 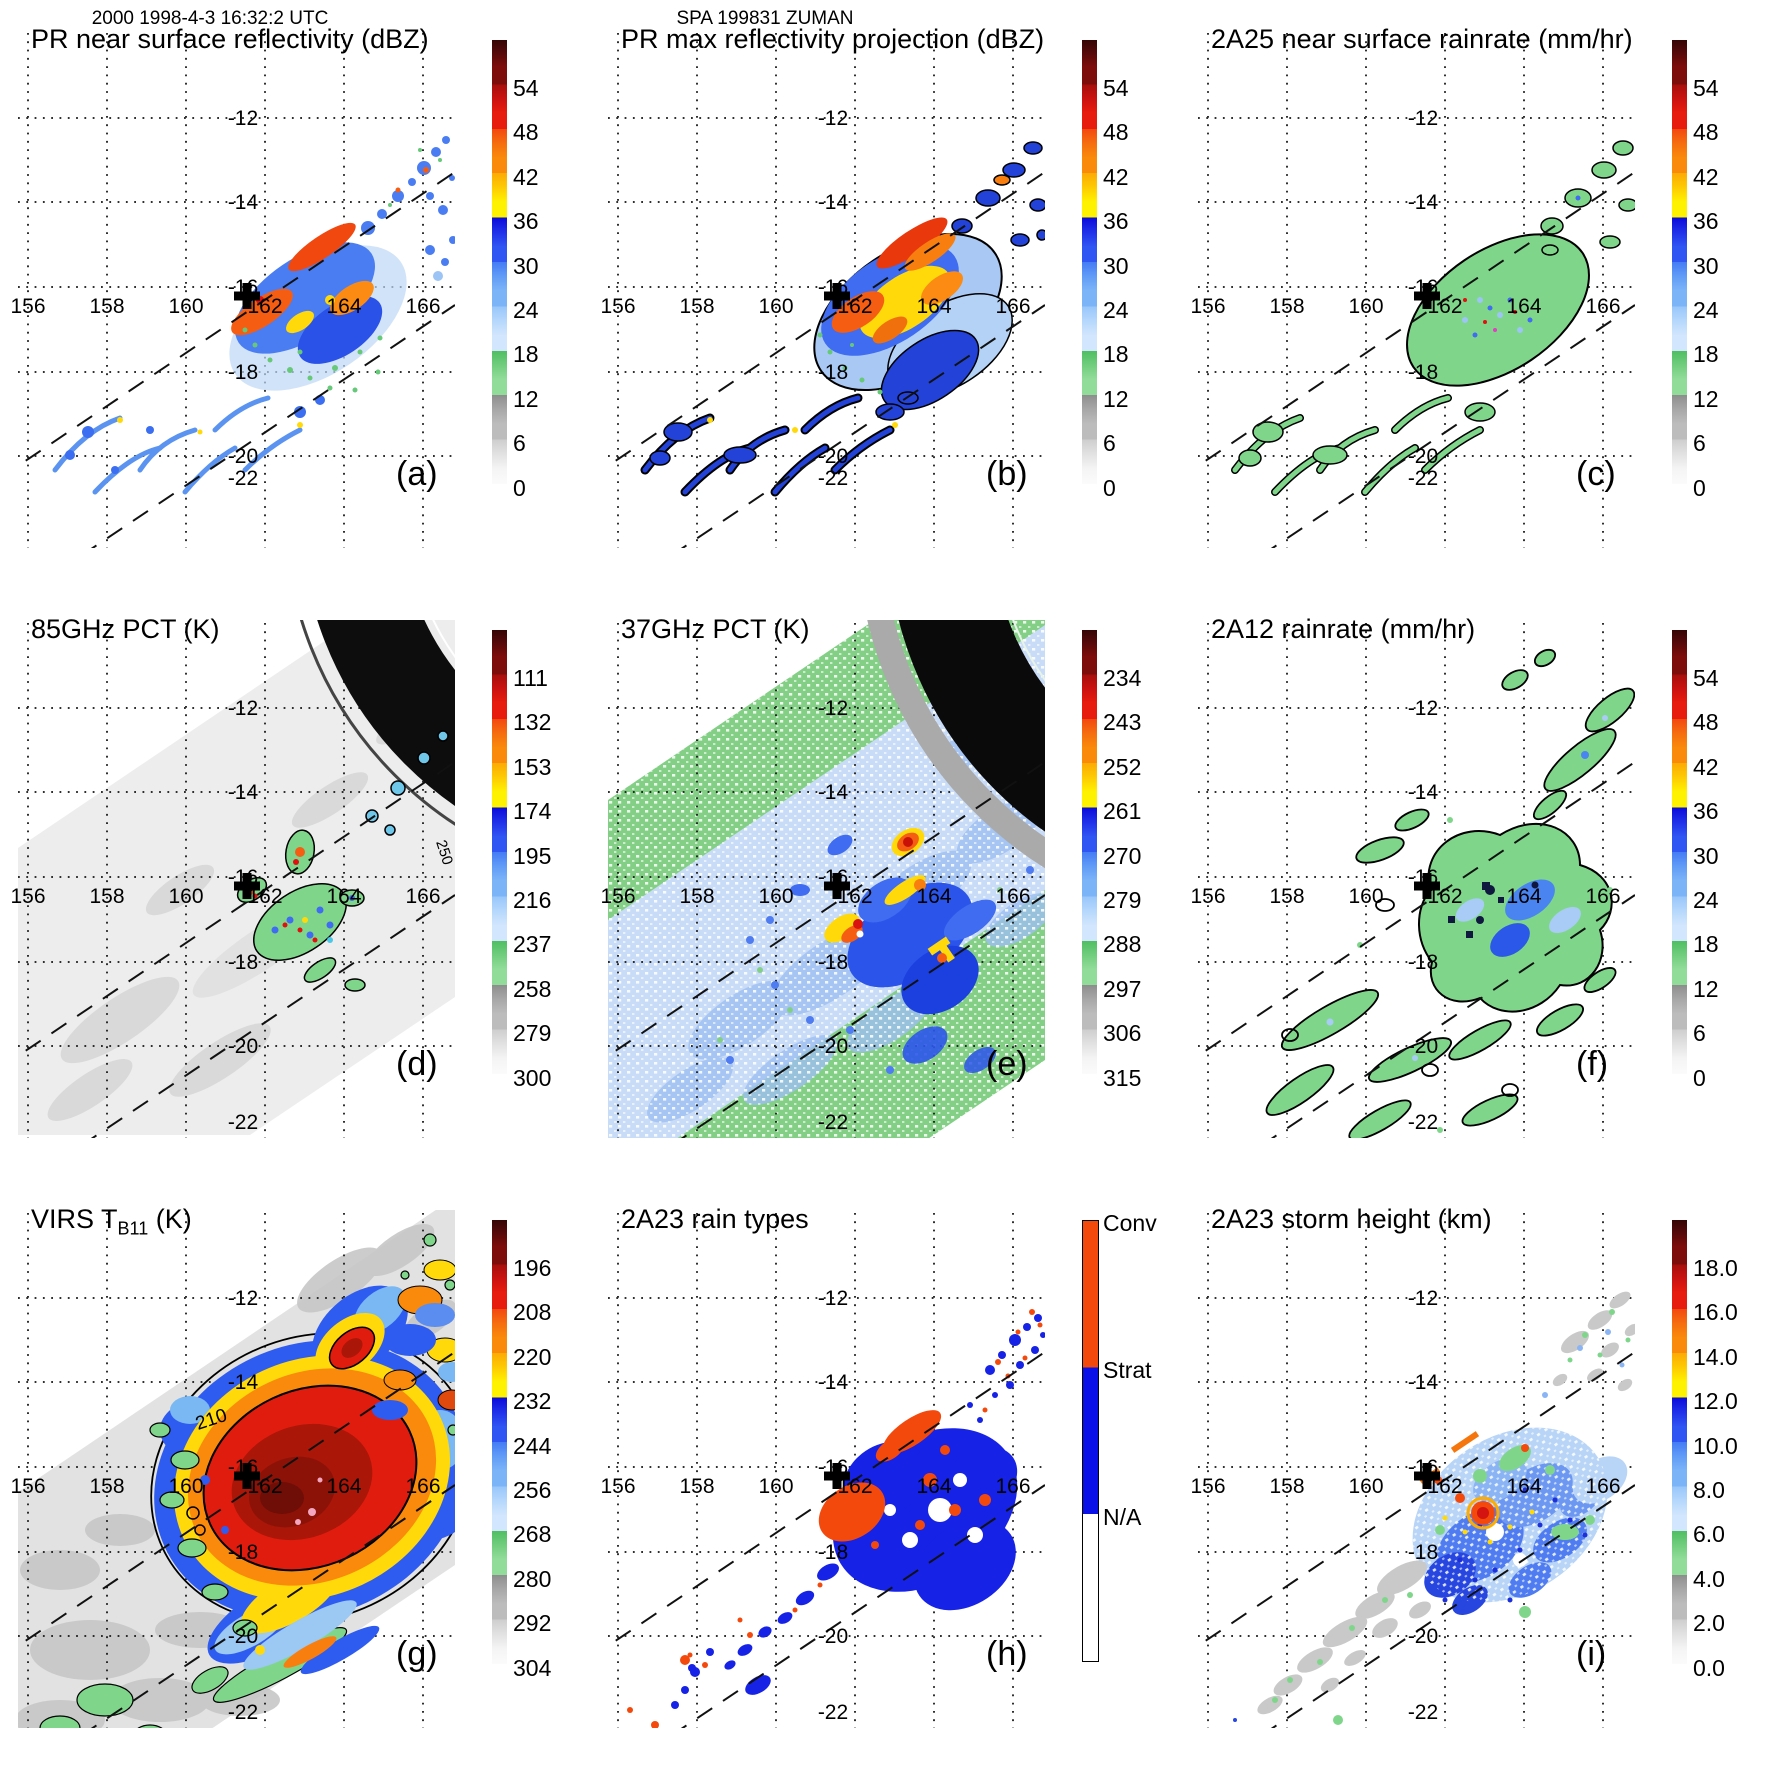 What do you see at coordinates (1122, 1517) in the screenshot?
I see `colorbar-tick: N/A` at bounding box center [1122, 1517].